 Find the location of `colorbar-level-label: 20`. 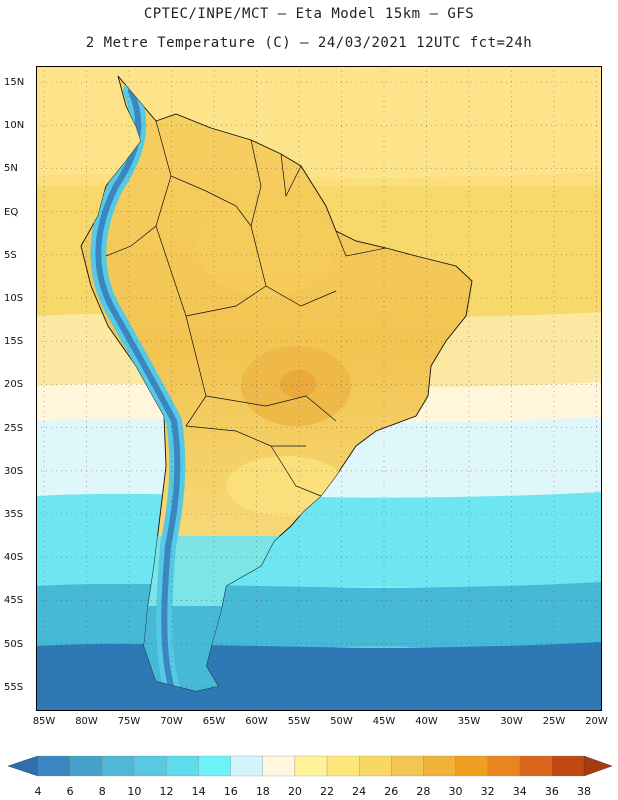

colorbar-level-label: 20 is located at coordinates (294, 791).